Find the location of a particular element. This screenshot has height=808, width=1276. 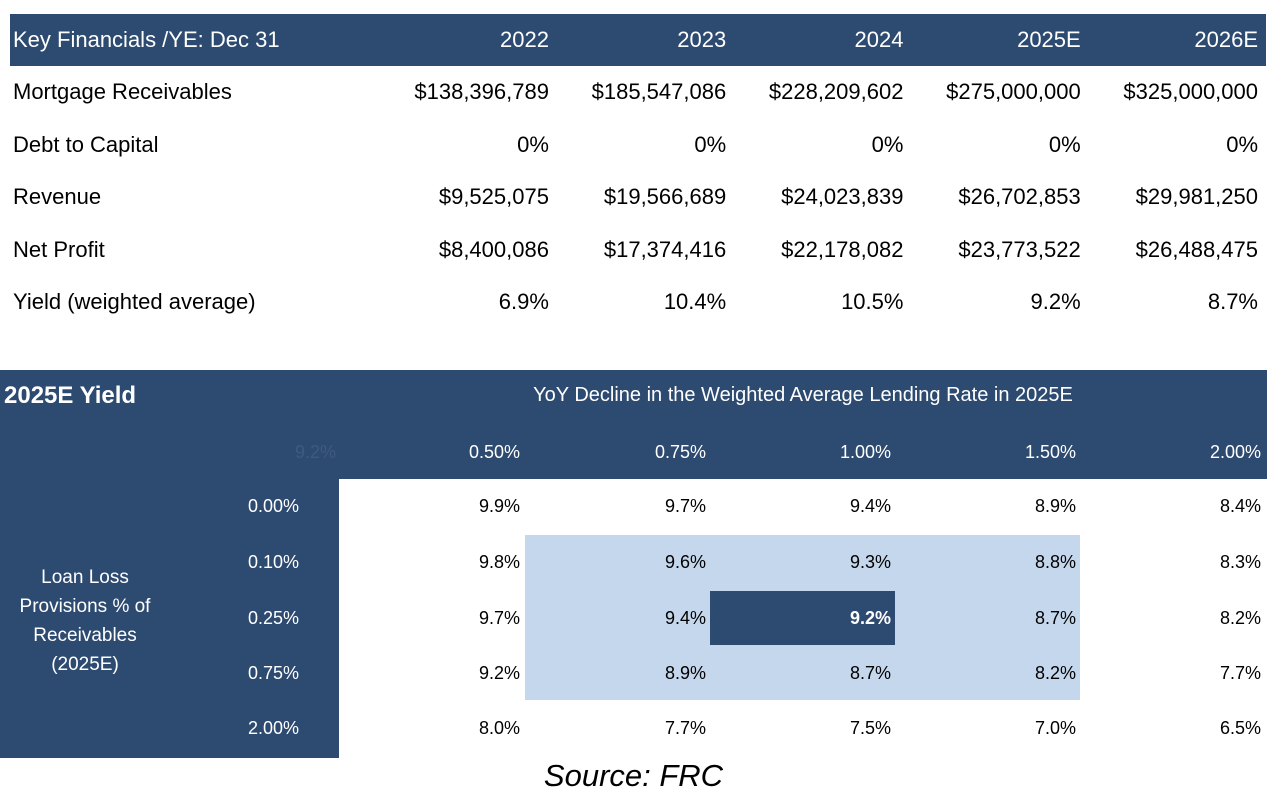

row-label: Yield (weighted average) is located at coordinates (134, 302).